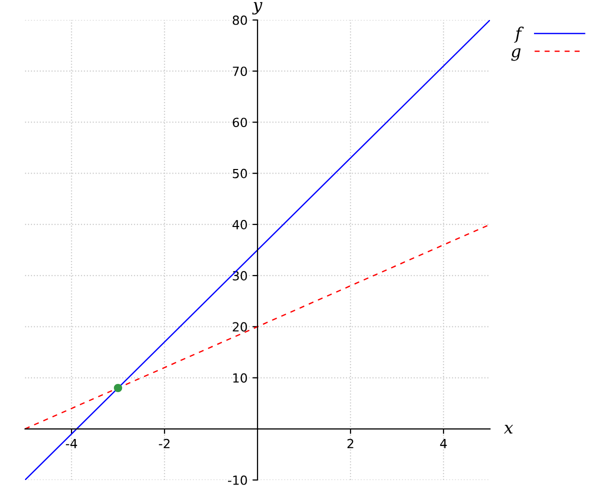  What do you see at coordinates (237, 480) in the screenshot?
I see `y-tick-label: -10` at bounding box center [237, 480].